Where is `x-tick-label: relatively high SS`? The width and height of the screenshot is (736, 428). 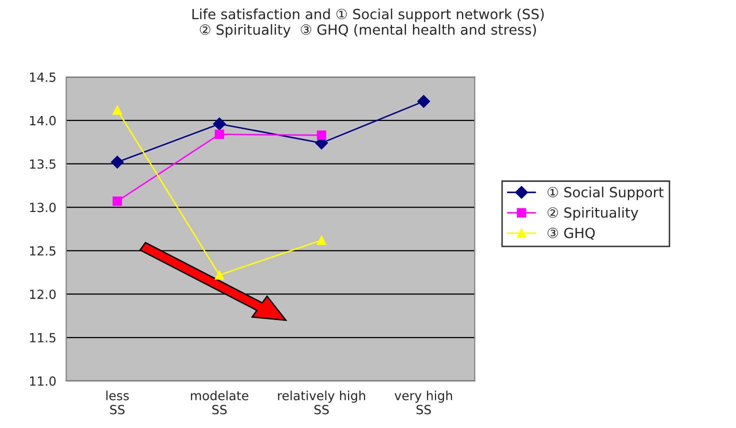
x-tick-label: relatively high SS is located at coordinates (322, 402).